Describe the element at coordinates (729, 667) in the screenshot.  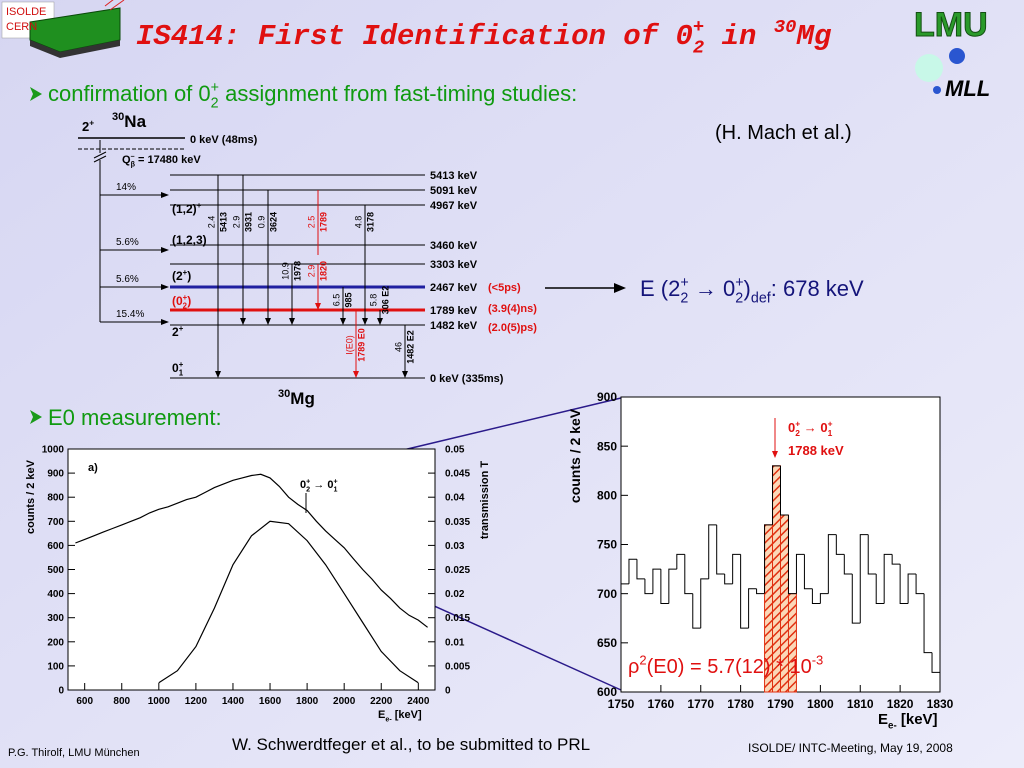
I see `result-text-part: (E0) = 5.7(12) * 10` at that location.